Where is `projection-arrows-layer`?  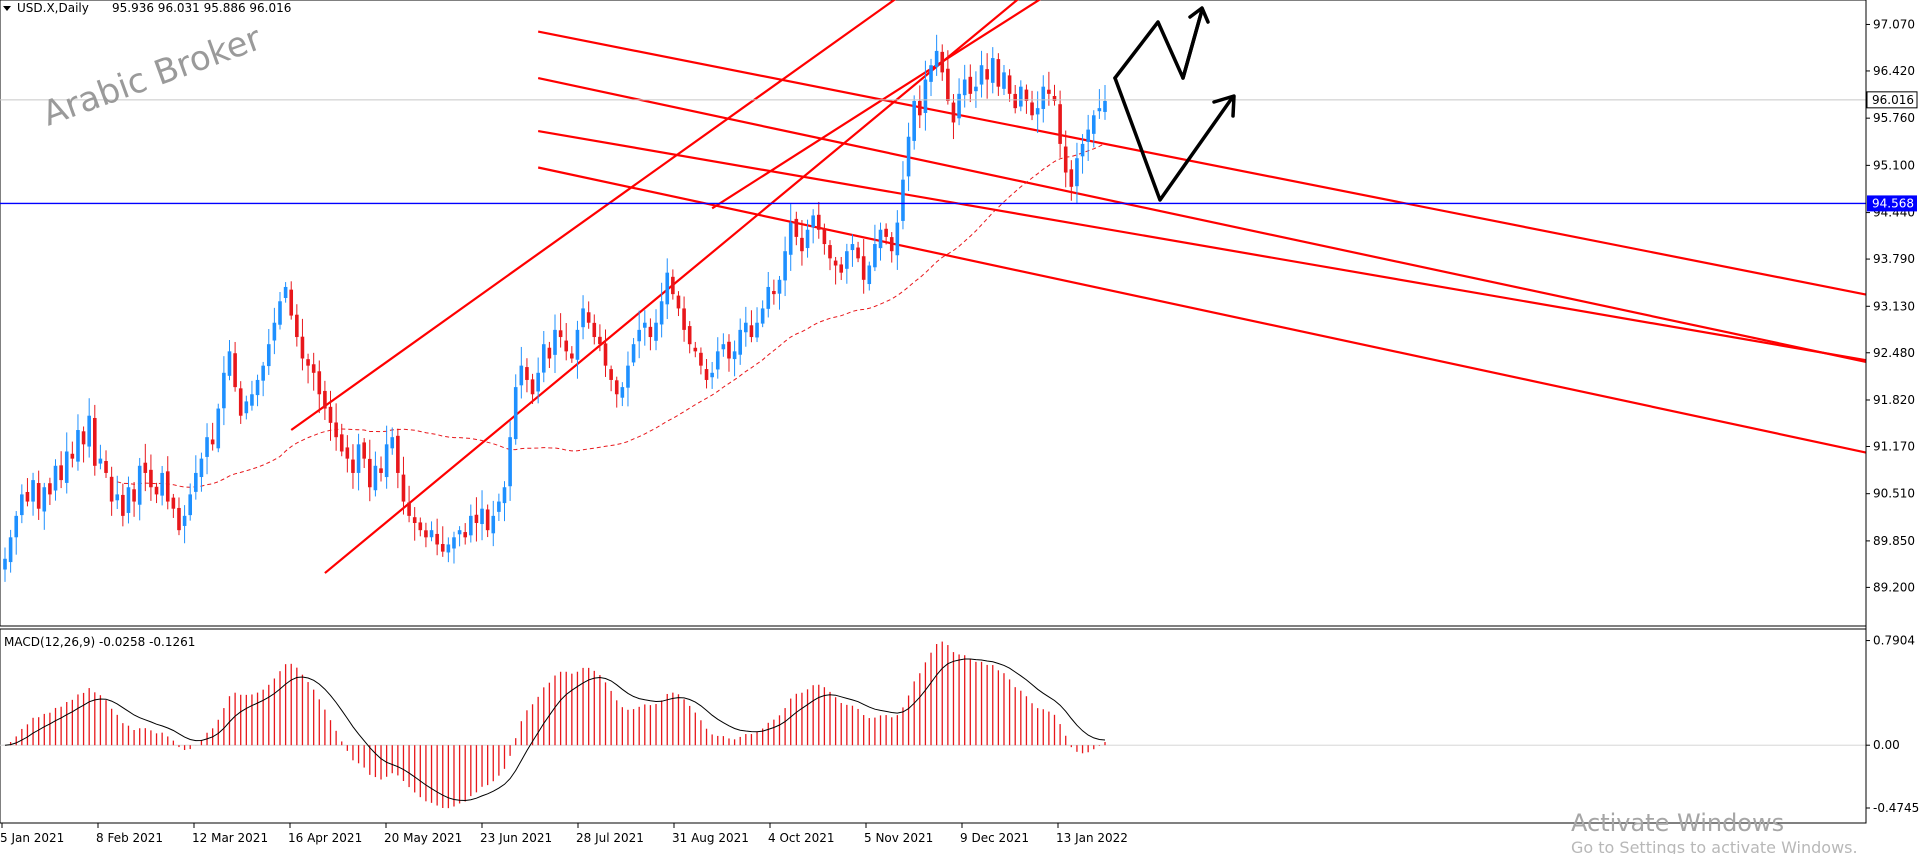 projection-arrows-layer is located at coordinates (1174, 104).